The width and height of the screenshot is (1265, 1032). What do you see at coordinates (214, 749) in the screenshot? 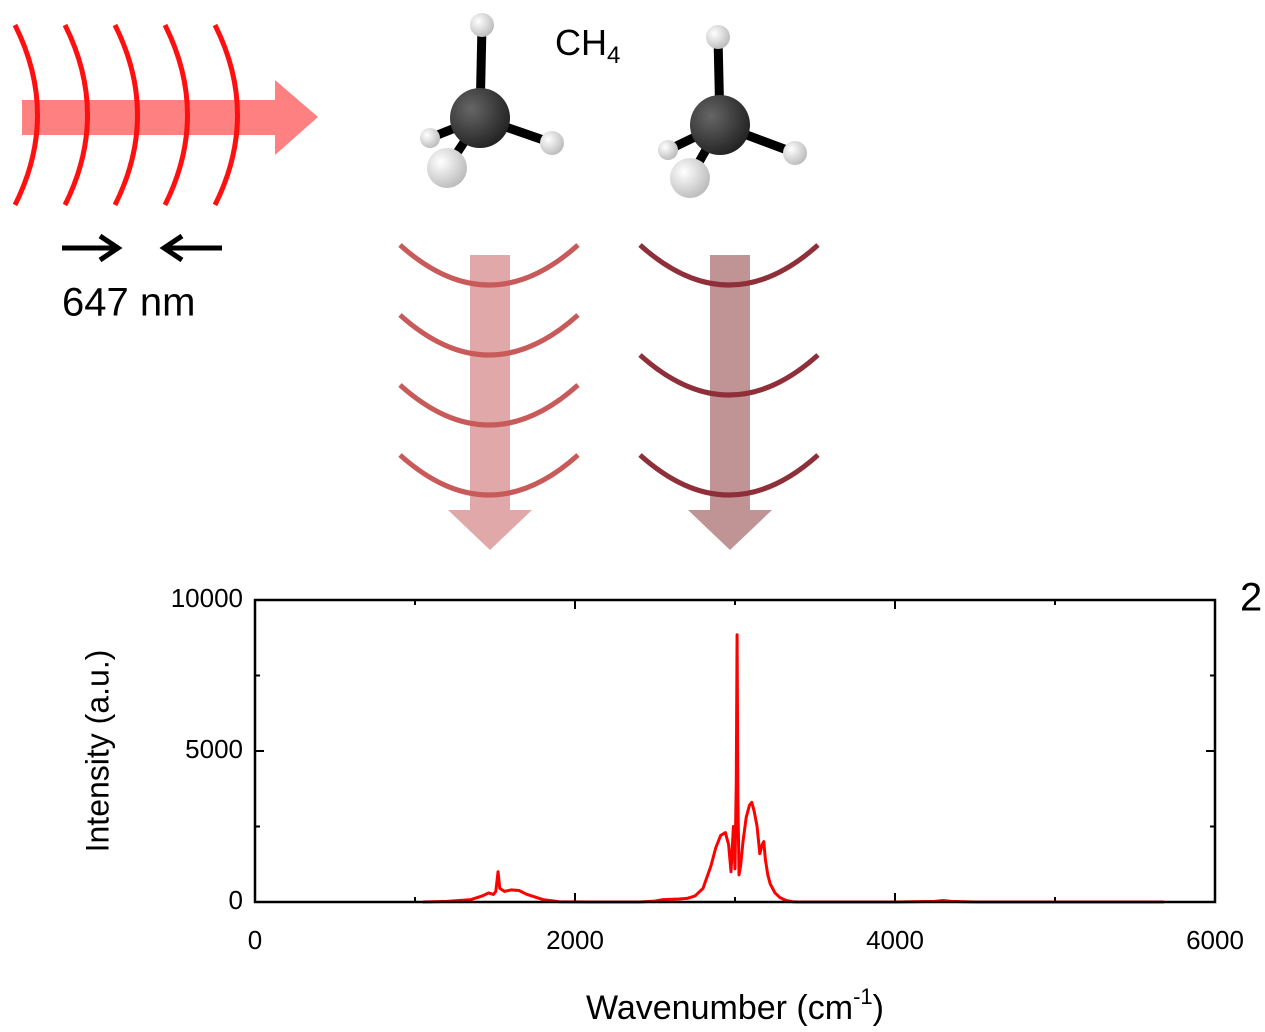
I see `y-tick-label: 5000` at bounding box center [214, 749].